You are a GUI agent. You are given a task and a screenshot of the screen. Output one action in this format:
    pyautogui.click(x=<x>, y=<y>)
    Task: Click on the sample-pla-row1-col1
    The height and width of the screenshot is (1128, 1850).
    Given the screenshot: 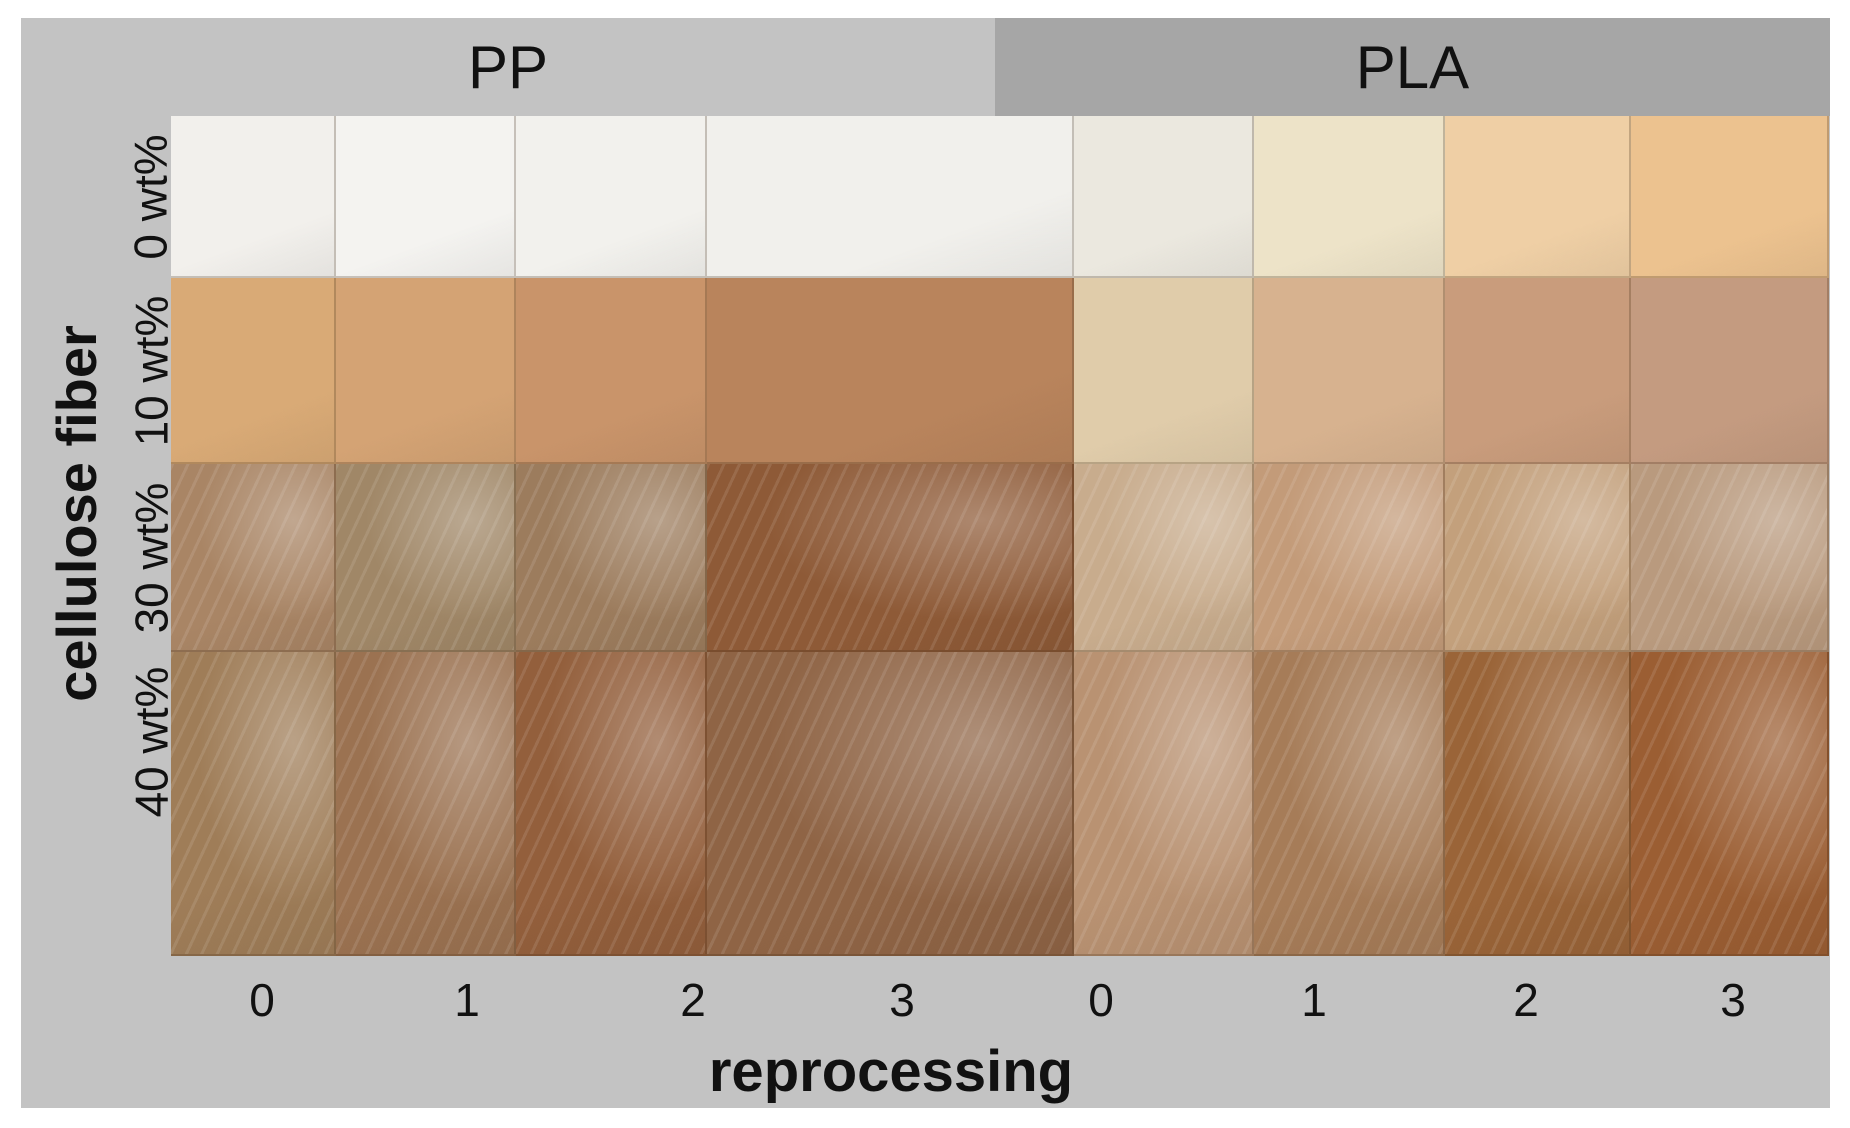 What is the action you would take?
    pyautogui.click(x=1349, y=371)
    